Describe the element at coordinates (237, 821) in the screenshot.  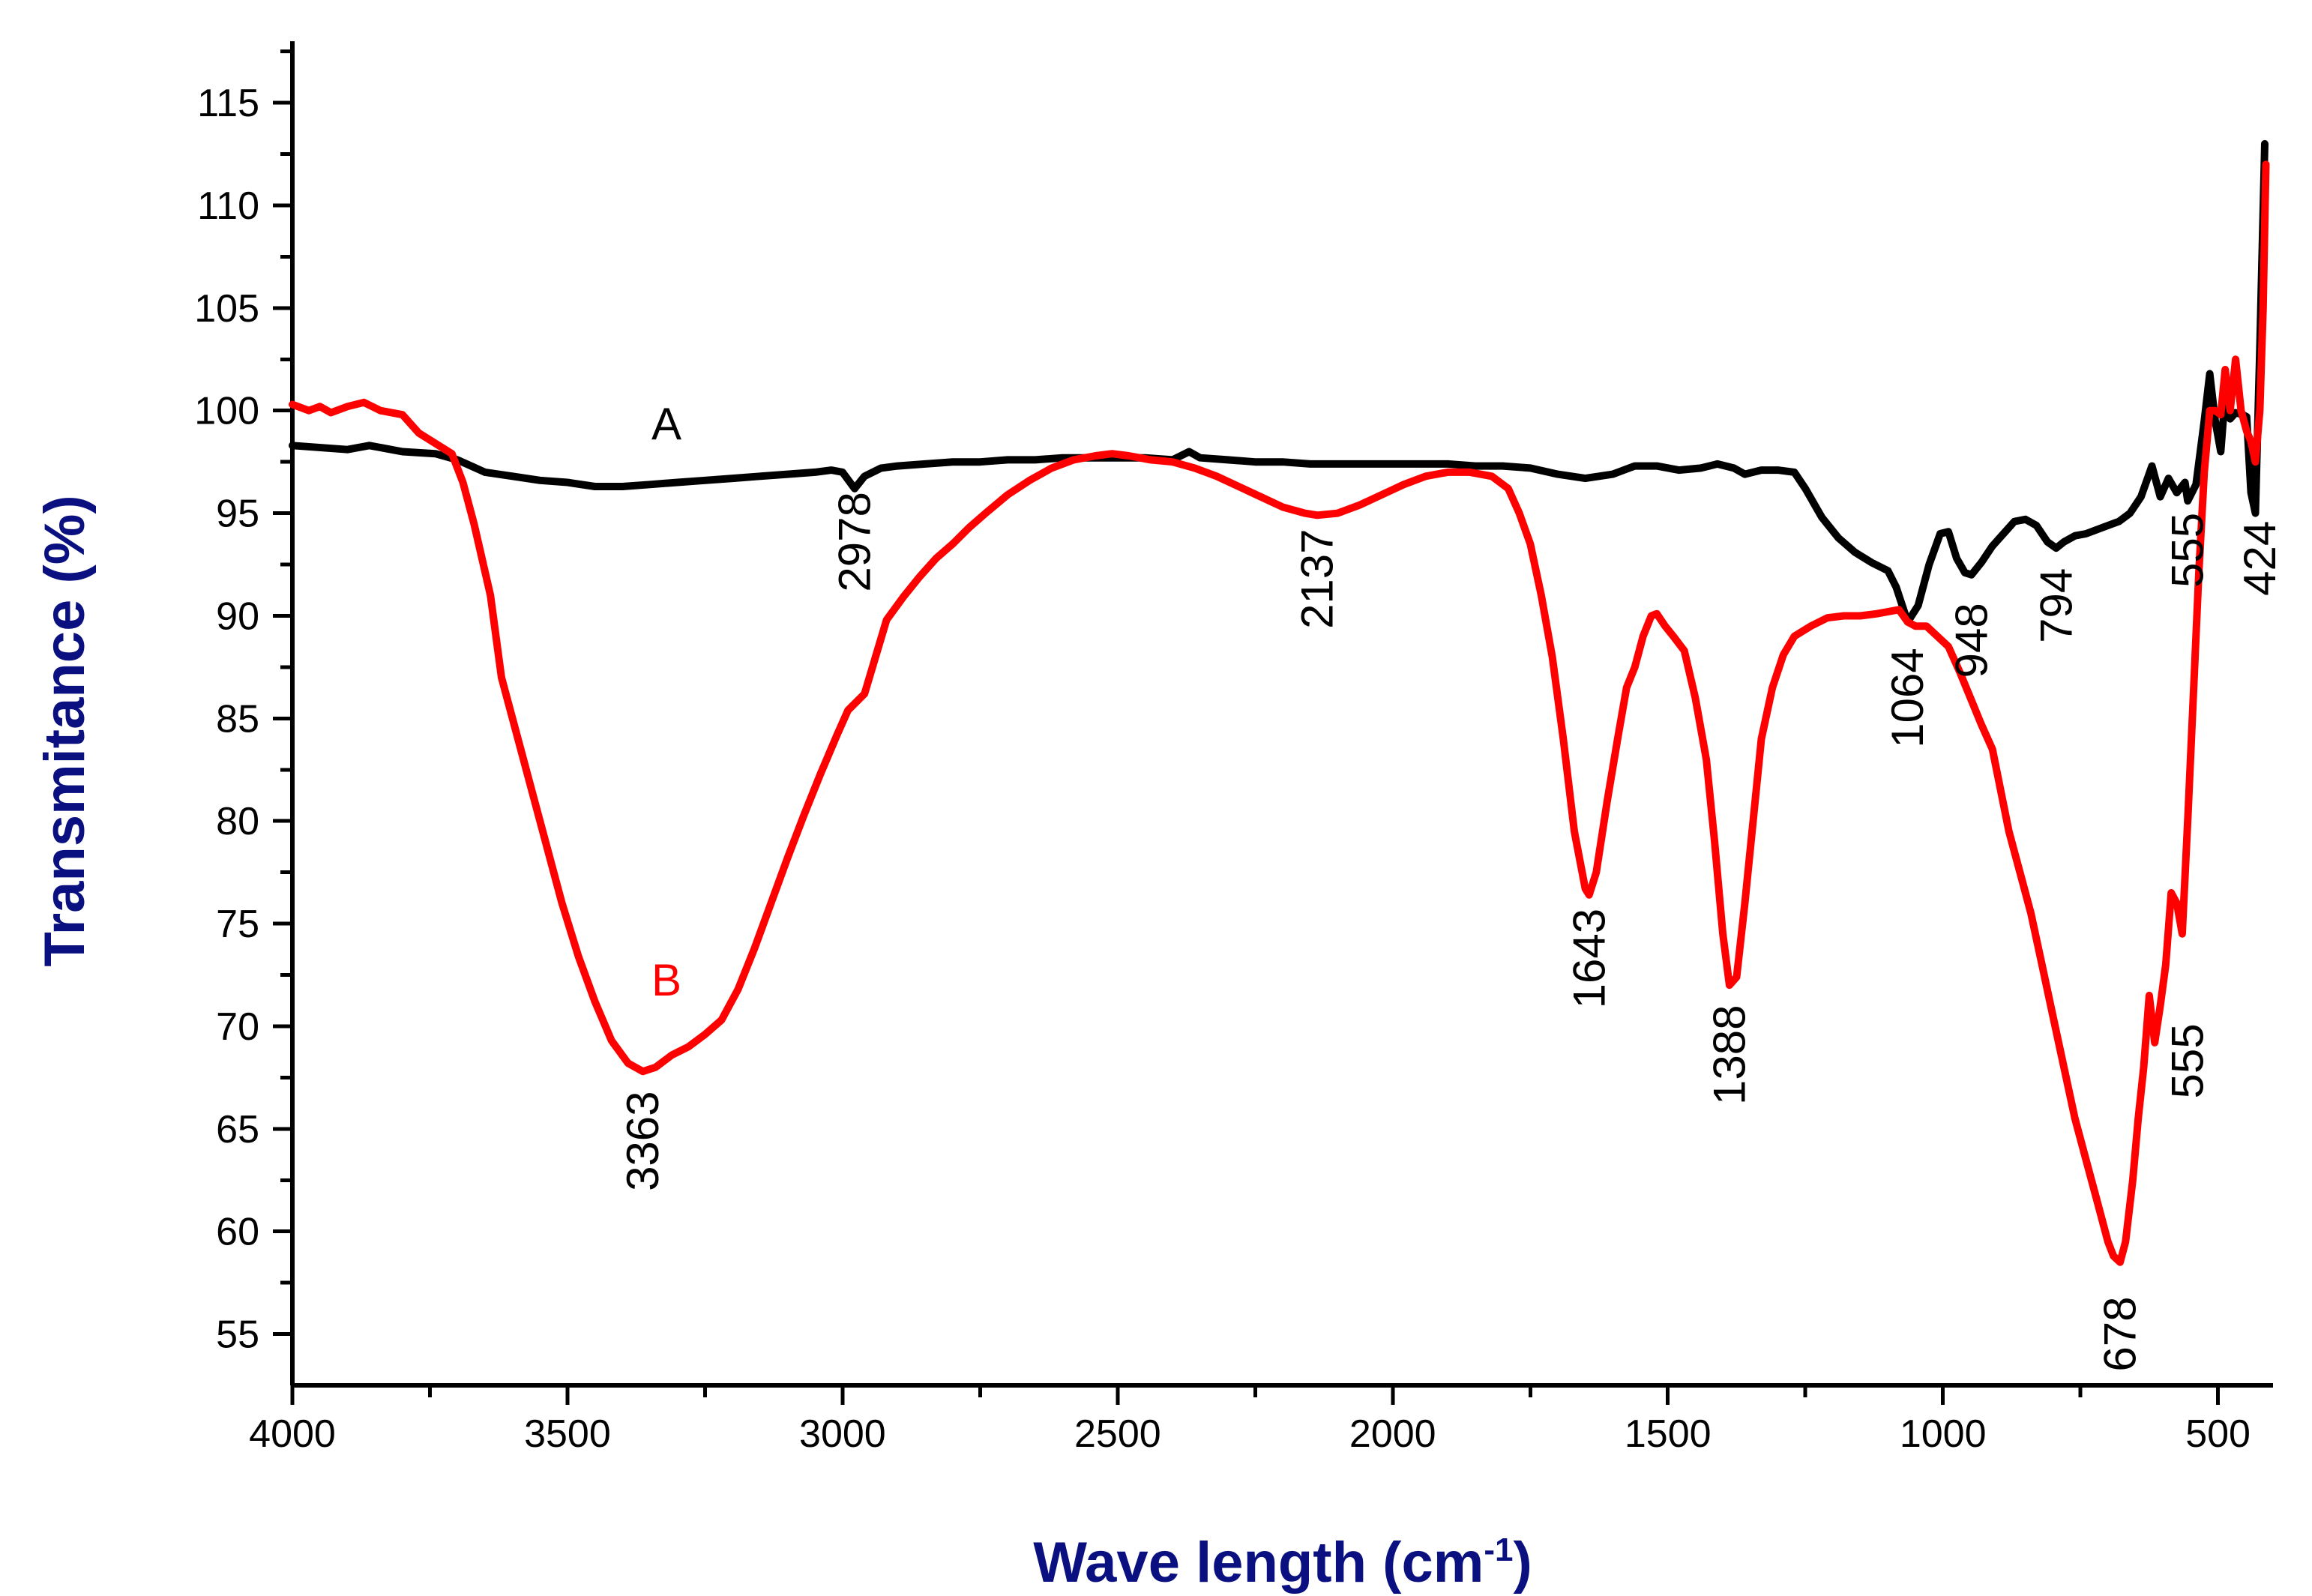
I see `y-tick-label: 80` at that location.